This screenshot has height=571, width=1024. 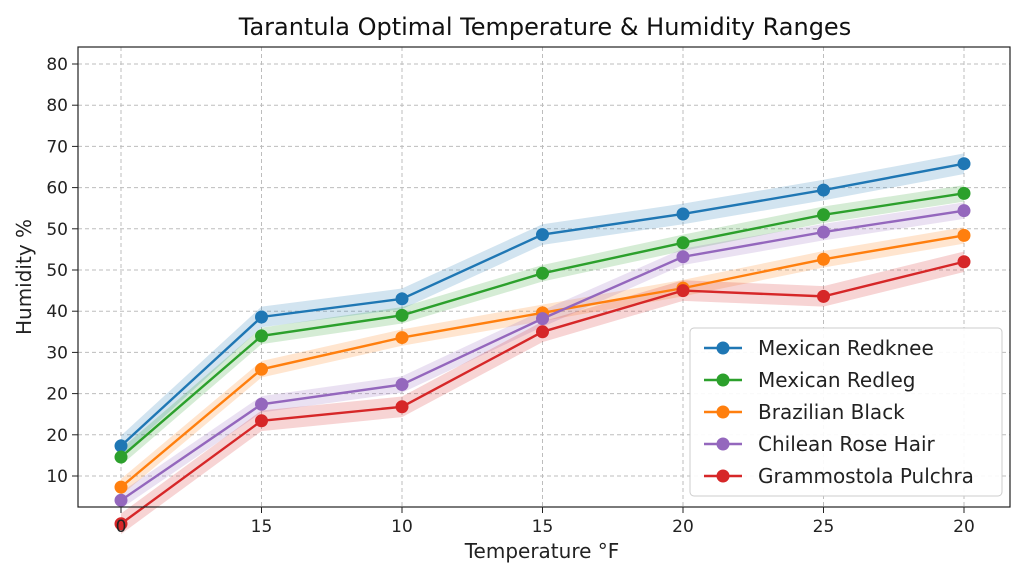 I want to click on y-tick-label: 40, so click(x=57, y=312).